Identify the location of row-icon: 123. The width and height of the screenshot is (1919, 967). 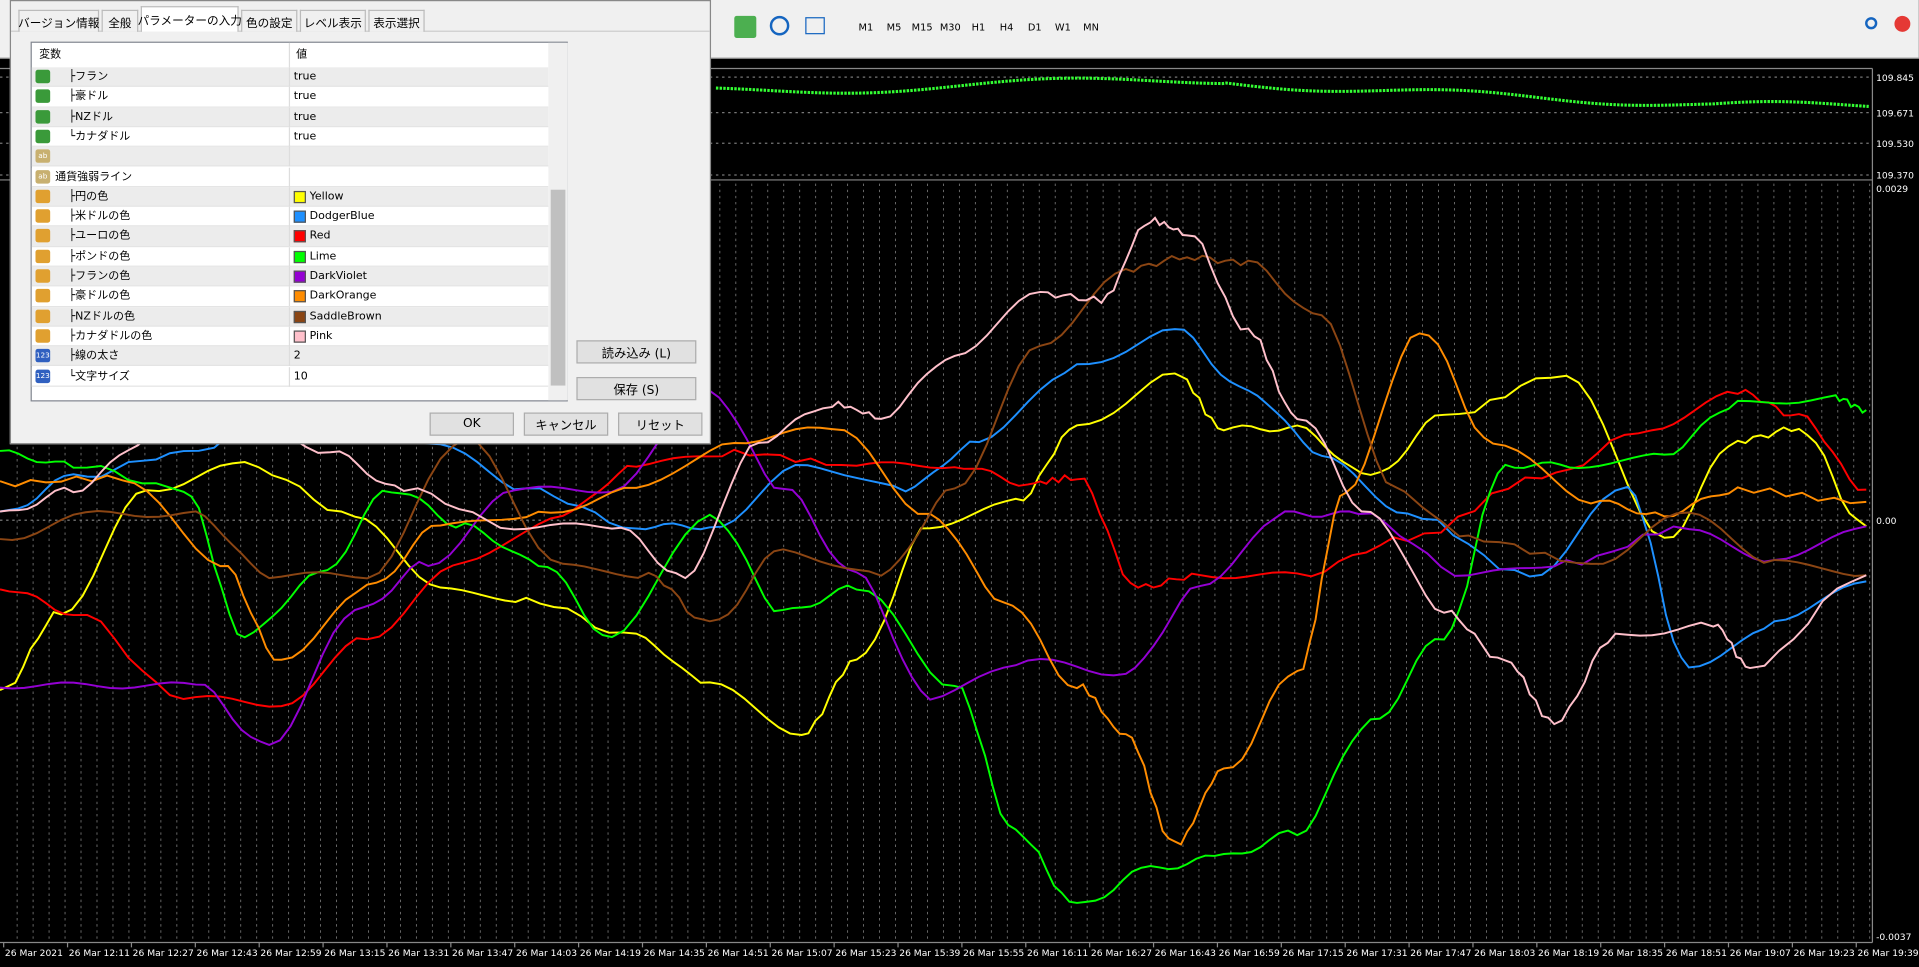
(43, 356).